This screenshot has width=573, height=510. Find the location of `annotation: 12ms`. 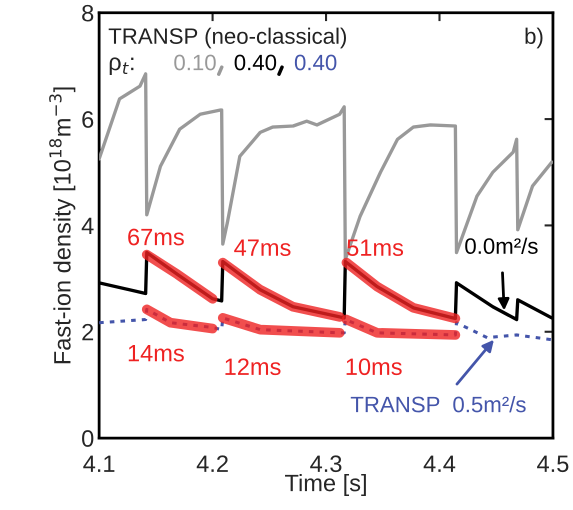

annotation: 12ms is located at coordinates (253, 367).